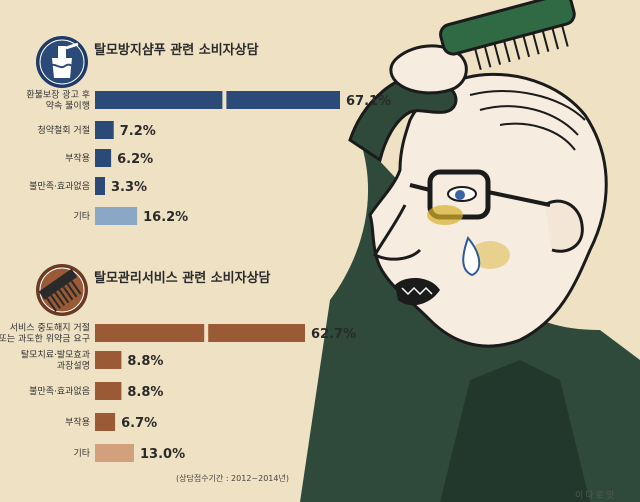  I want to click on footnote: (상담접수기간 : 2012~2014년), so click(232, 478).